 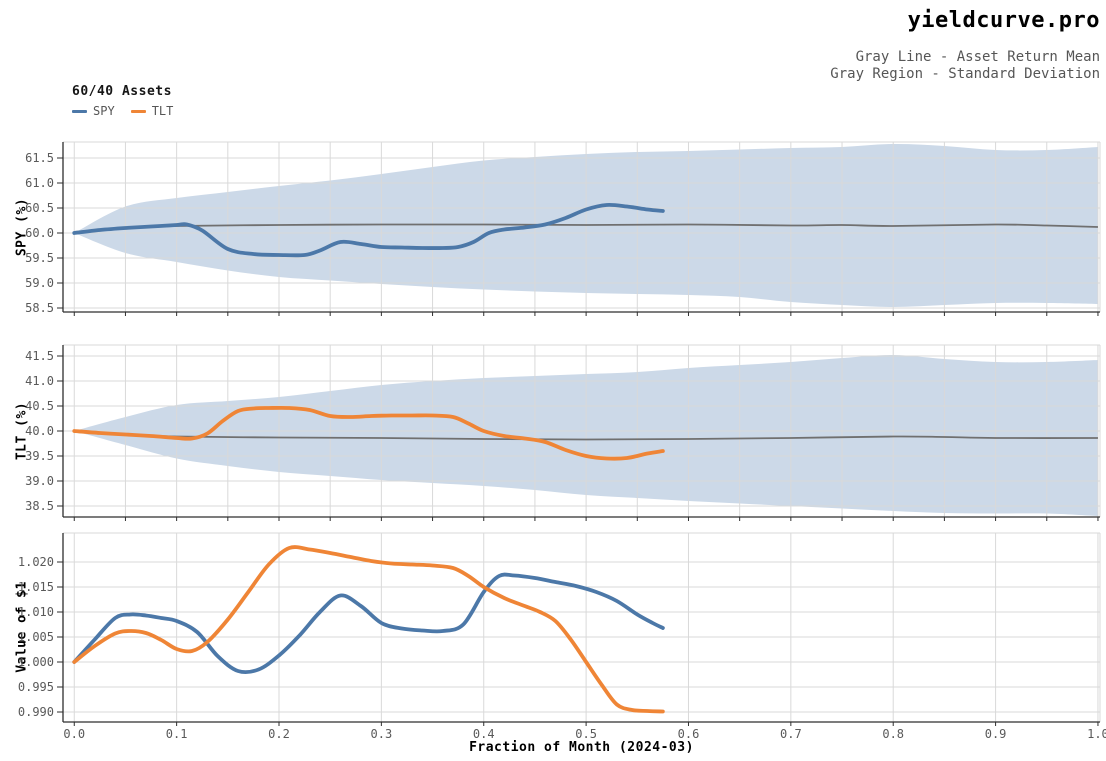 I want to click on x-tick-label: 0.8, so click(x=893, y=734).